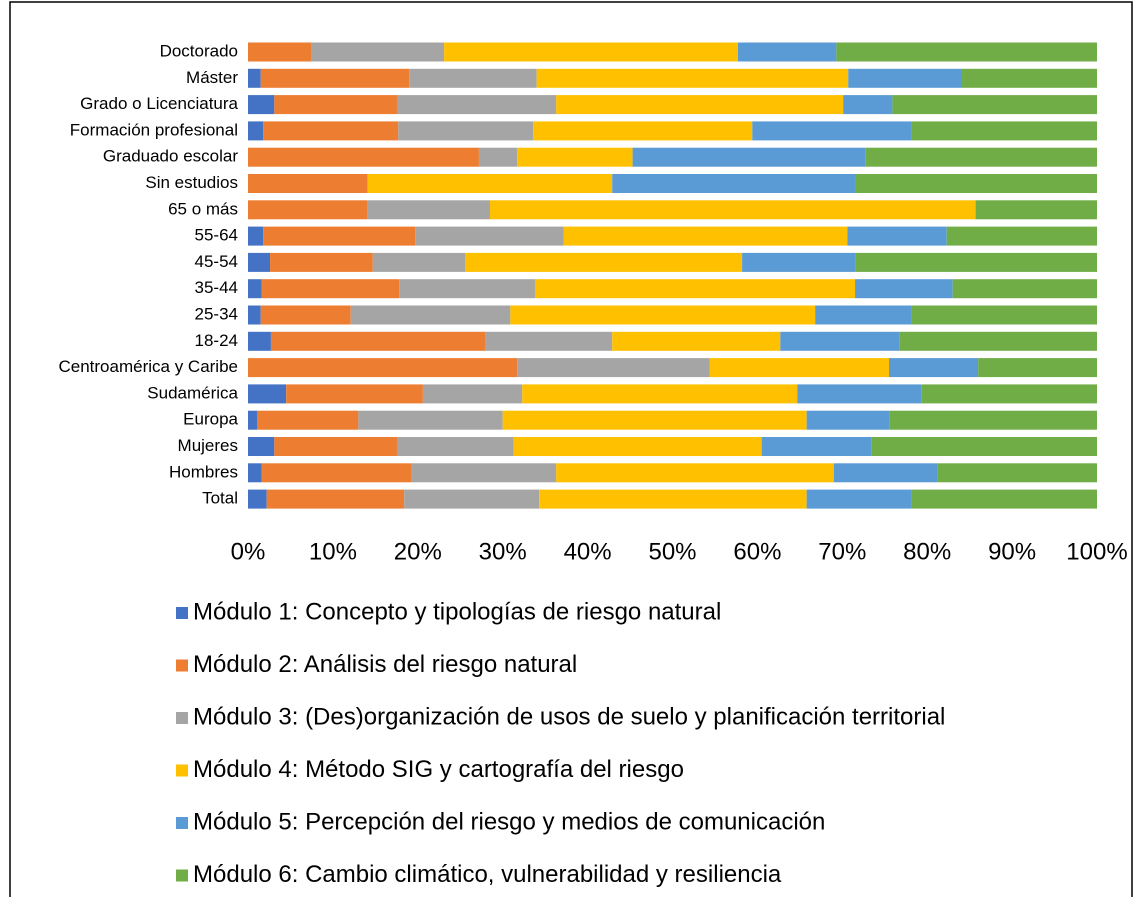 This screenshot has width=1135, height=897. Describe the element at coordinates (203, 471) in the screenshot. I see `y-tick-label: Hombres` at that location.